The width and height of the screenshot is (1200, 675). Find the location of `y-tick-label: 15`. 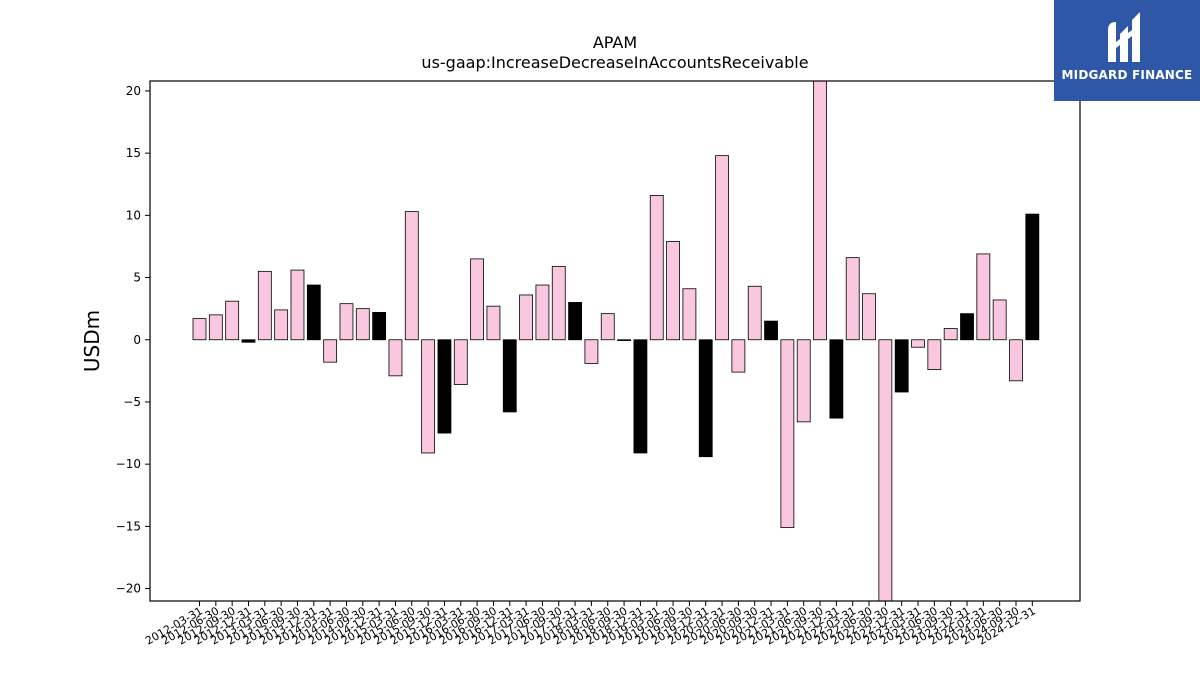

y-tick-label: 15 is located at coordinates (133, 153).